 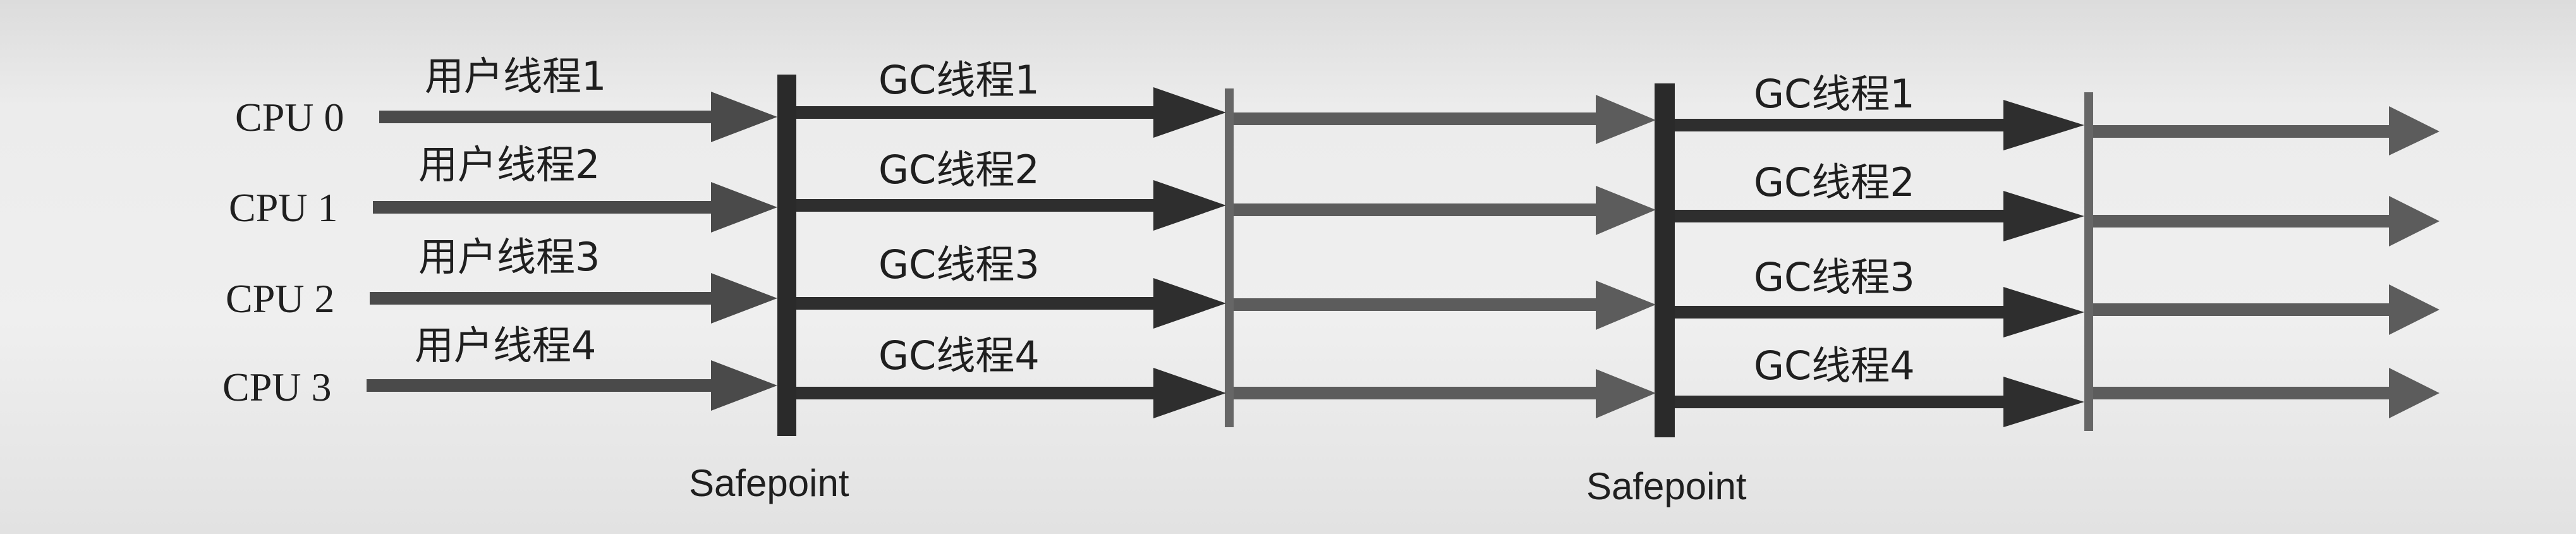 I want to click on post-gc-arrow-a-cpu3, so click(x=1445, y=394).